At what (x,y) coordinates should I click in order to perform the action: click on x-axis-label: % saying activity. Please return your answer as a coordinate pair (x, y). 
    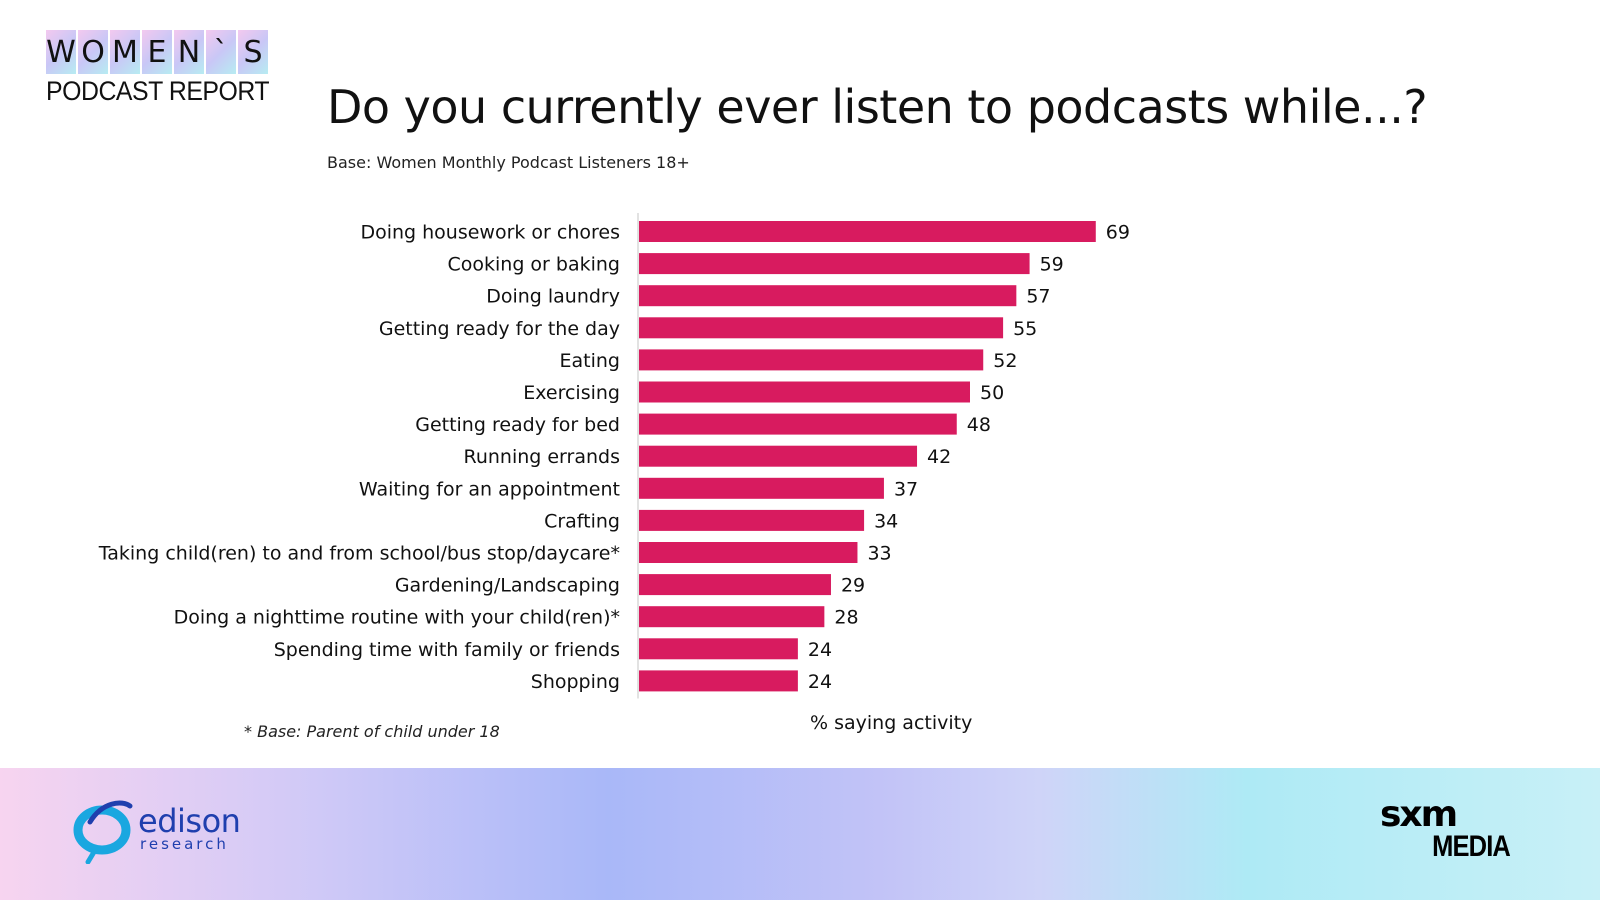
    Looking at the image, I should click on (891, 723).